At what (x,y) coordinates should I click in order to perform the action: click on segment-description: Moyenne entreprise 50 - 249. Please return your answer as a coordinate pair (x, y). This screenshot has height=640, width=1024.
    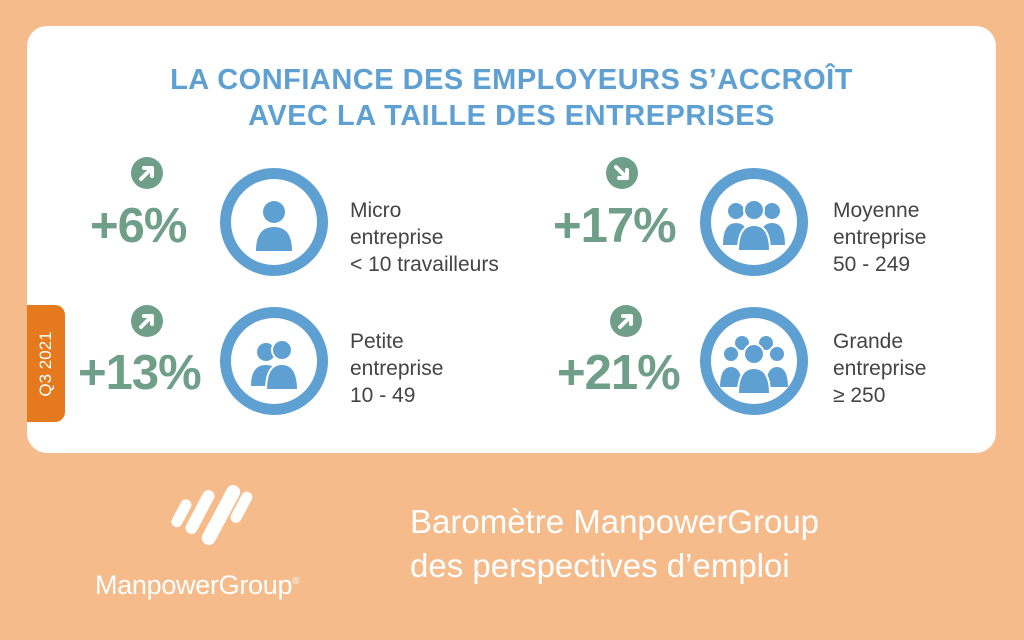
    Looking at the image, I should click on (879, 237).